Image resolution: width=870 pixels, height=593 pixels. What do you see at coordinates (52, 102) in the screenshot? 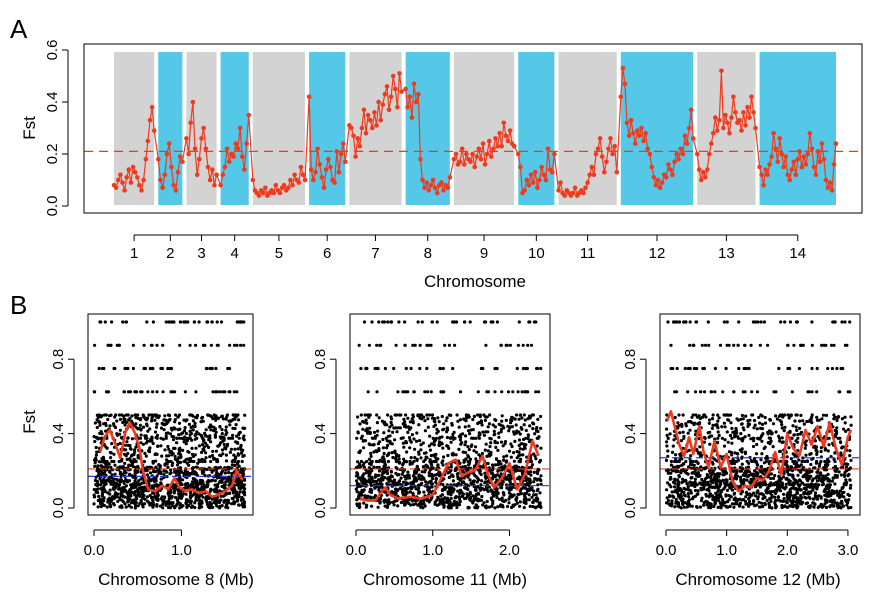
I see `panel-a-y-tick-label: 0.4` at bounding box center [52, 102].